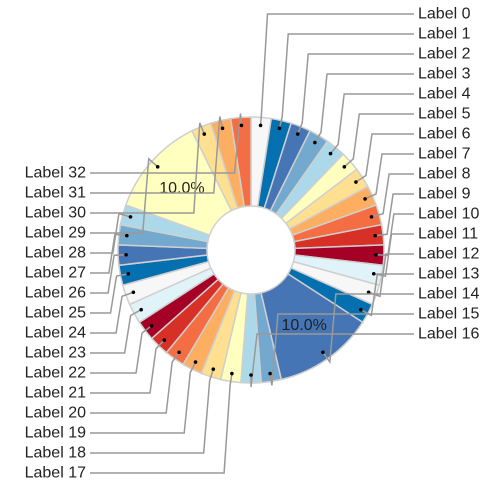 The width and height of the screenshot is (502, 490). I want to click on slice-14-percent: 10.0%, so click(304, 325).